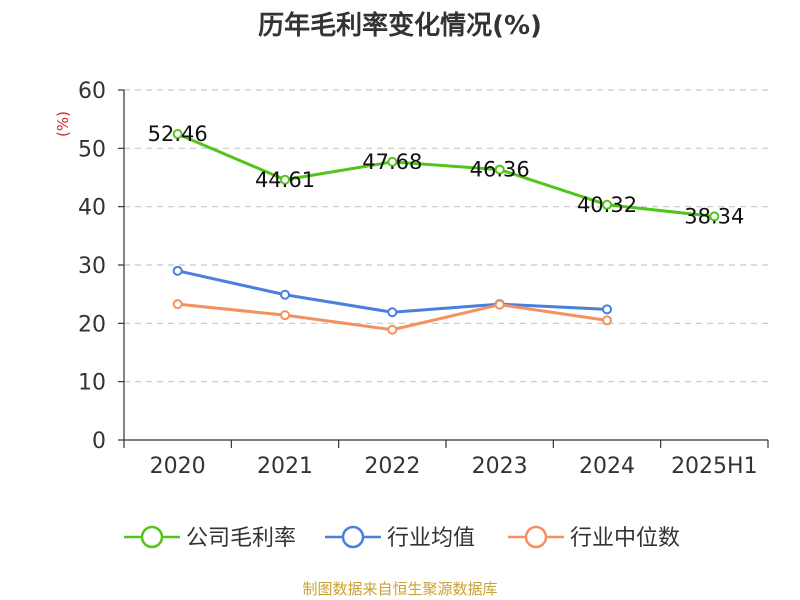 The image size is (800, 600). I want to click on y-tick-label: 10, so click(92, 383).